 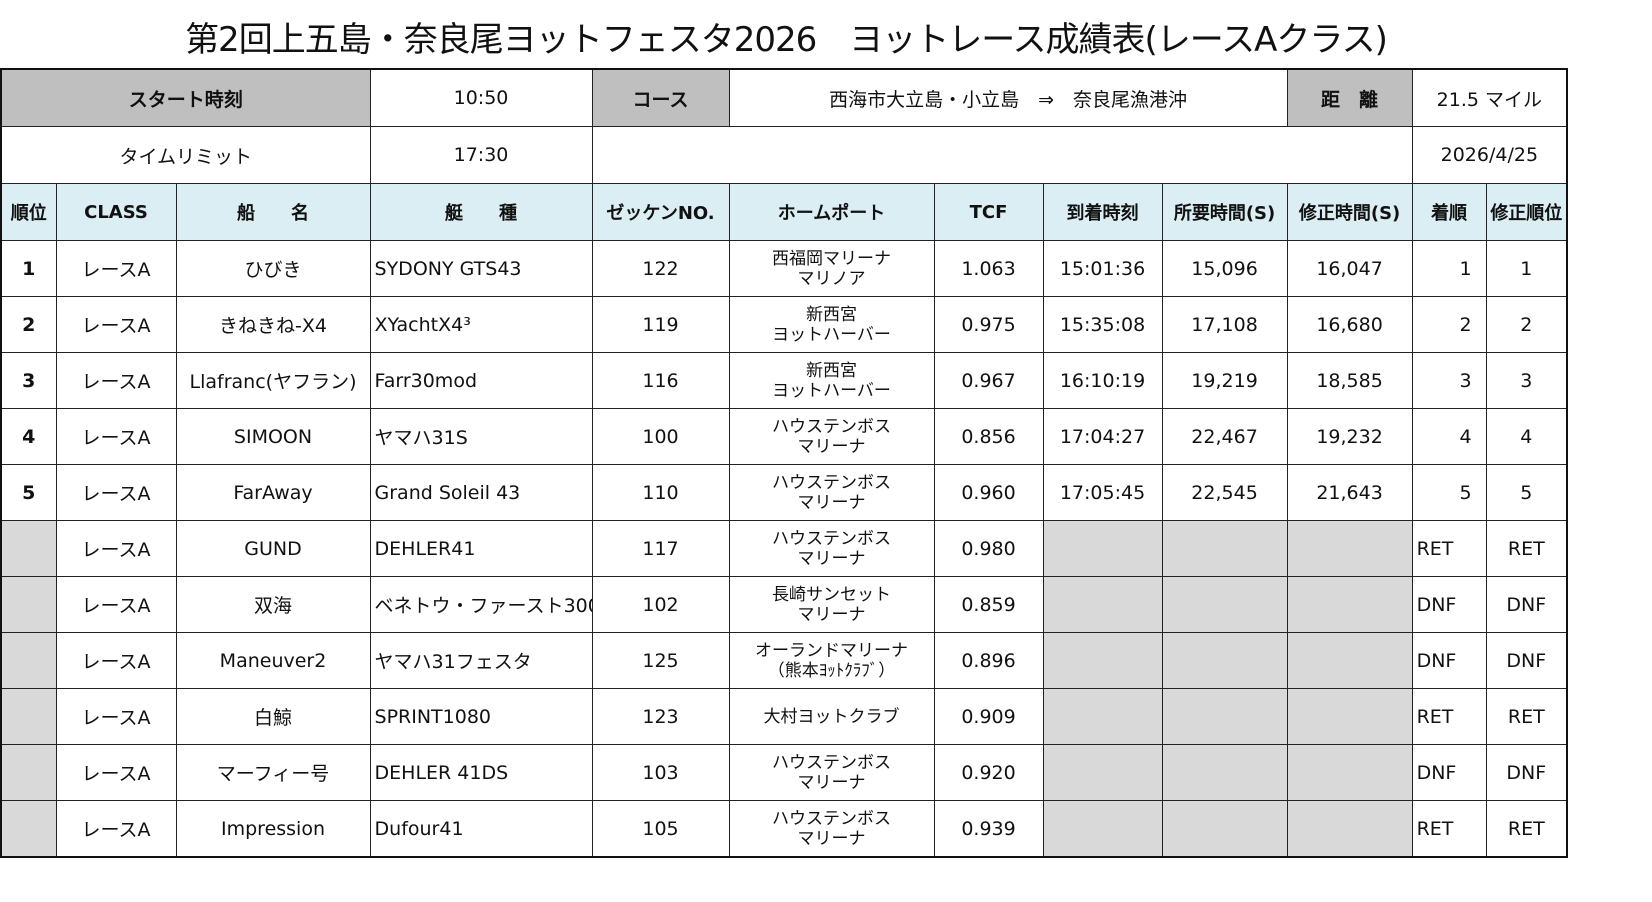 I want to click on sail-number-cell: 110, so click(x=660, y=492).